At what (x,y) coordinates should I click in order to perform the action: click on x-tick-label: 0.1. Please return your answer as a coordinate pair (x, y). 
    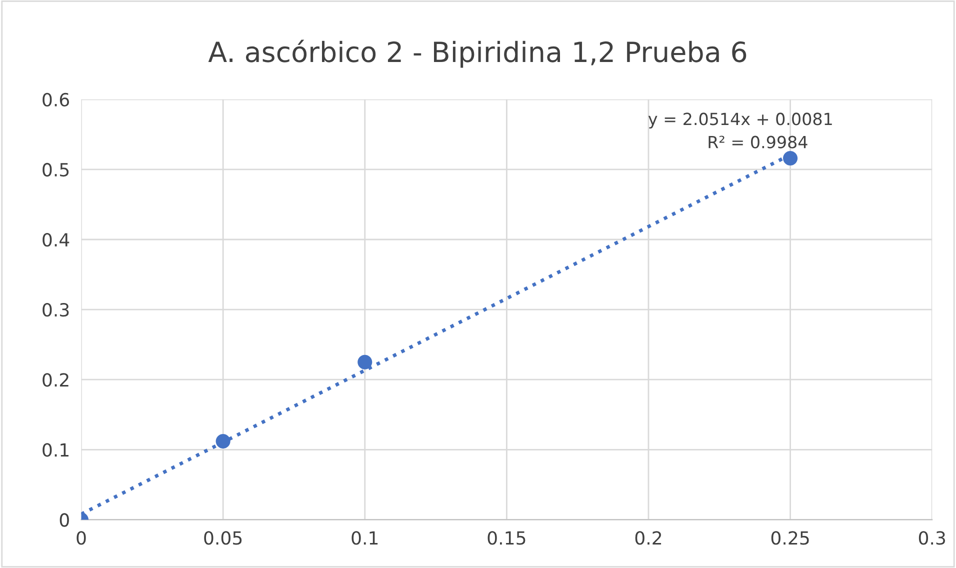
    Looking at the image, I should click on (365, 538).